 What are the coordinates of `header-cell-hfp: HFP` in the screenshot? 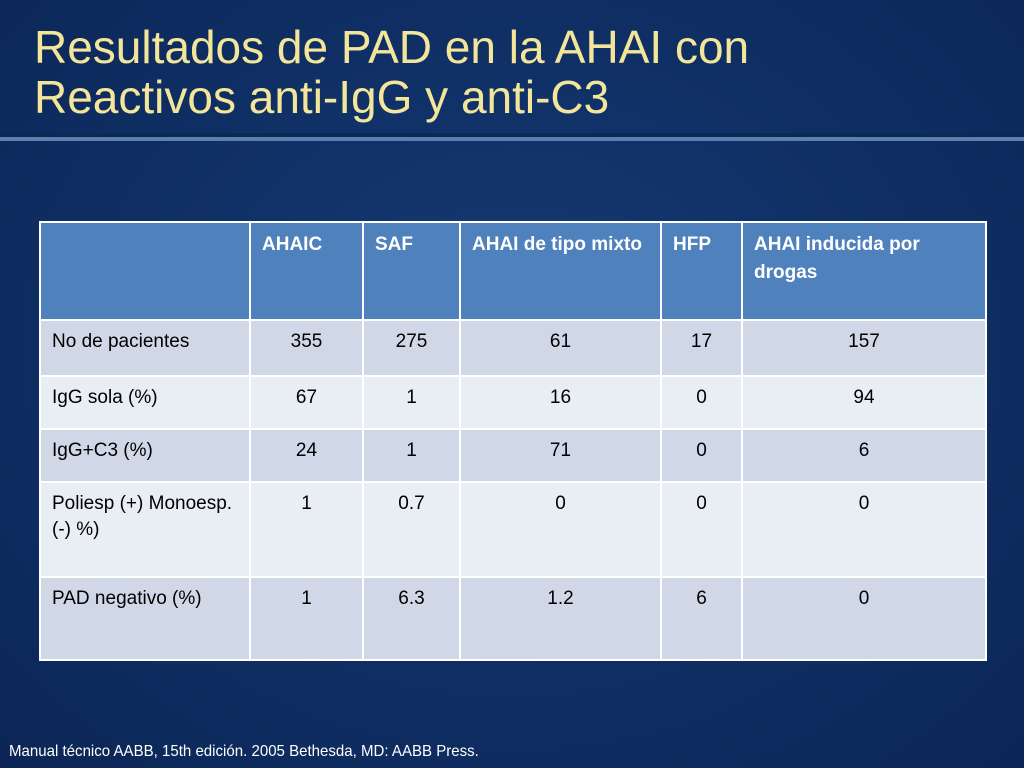 It's located at (701, 271).